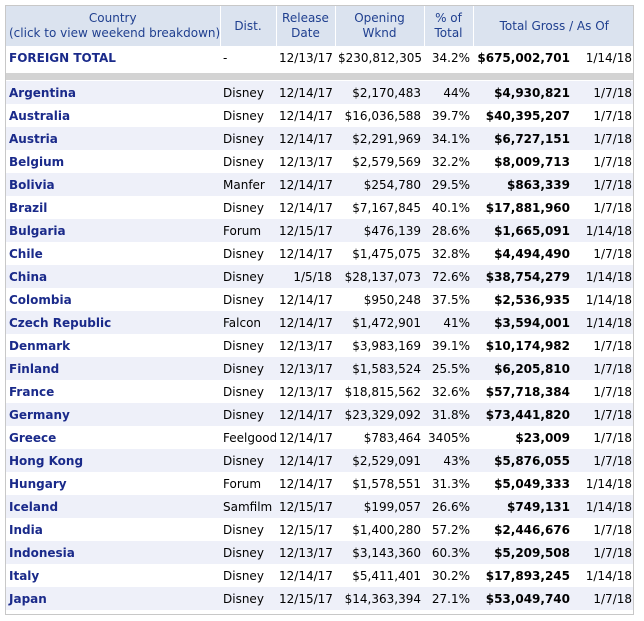  I want to click on pct-cell: 29.5%, so click(448, 184).